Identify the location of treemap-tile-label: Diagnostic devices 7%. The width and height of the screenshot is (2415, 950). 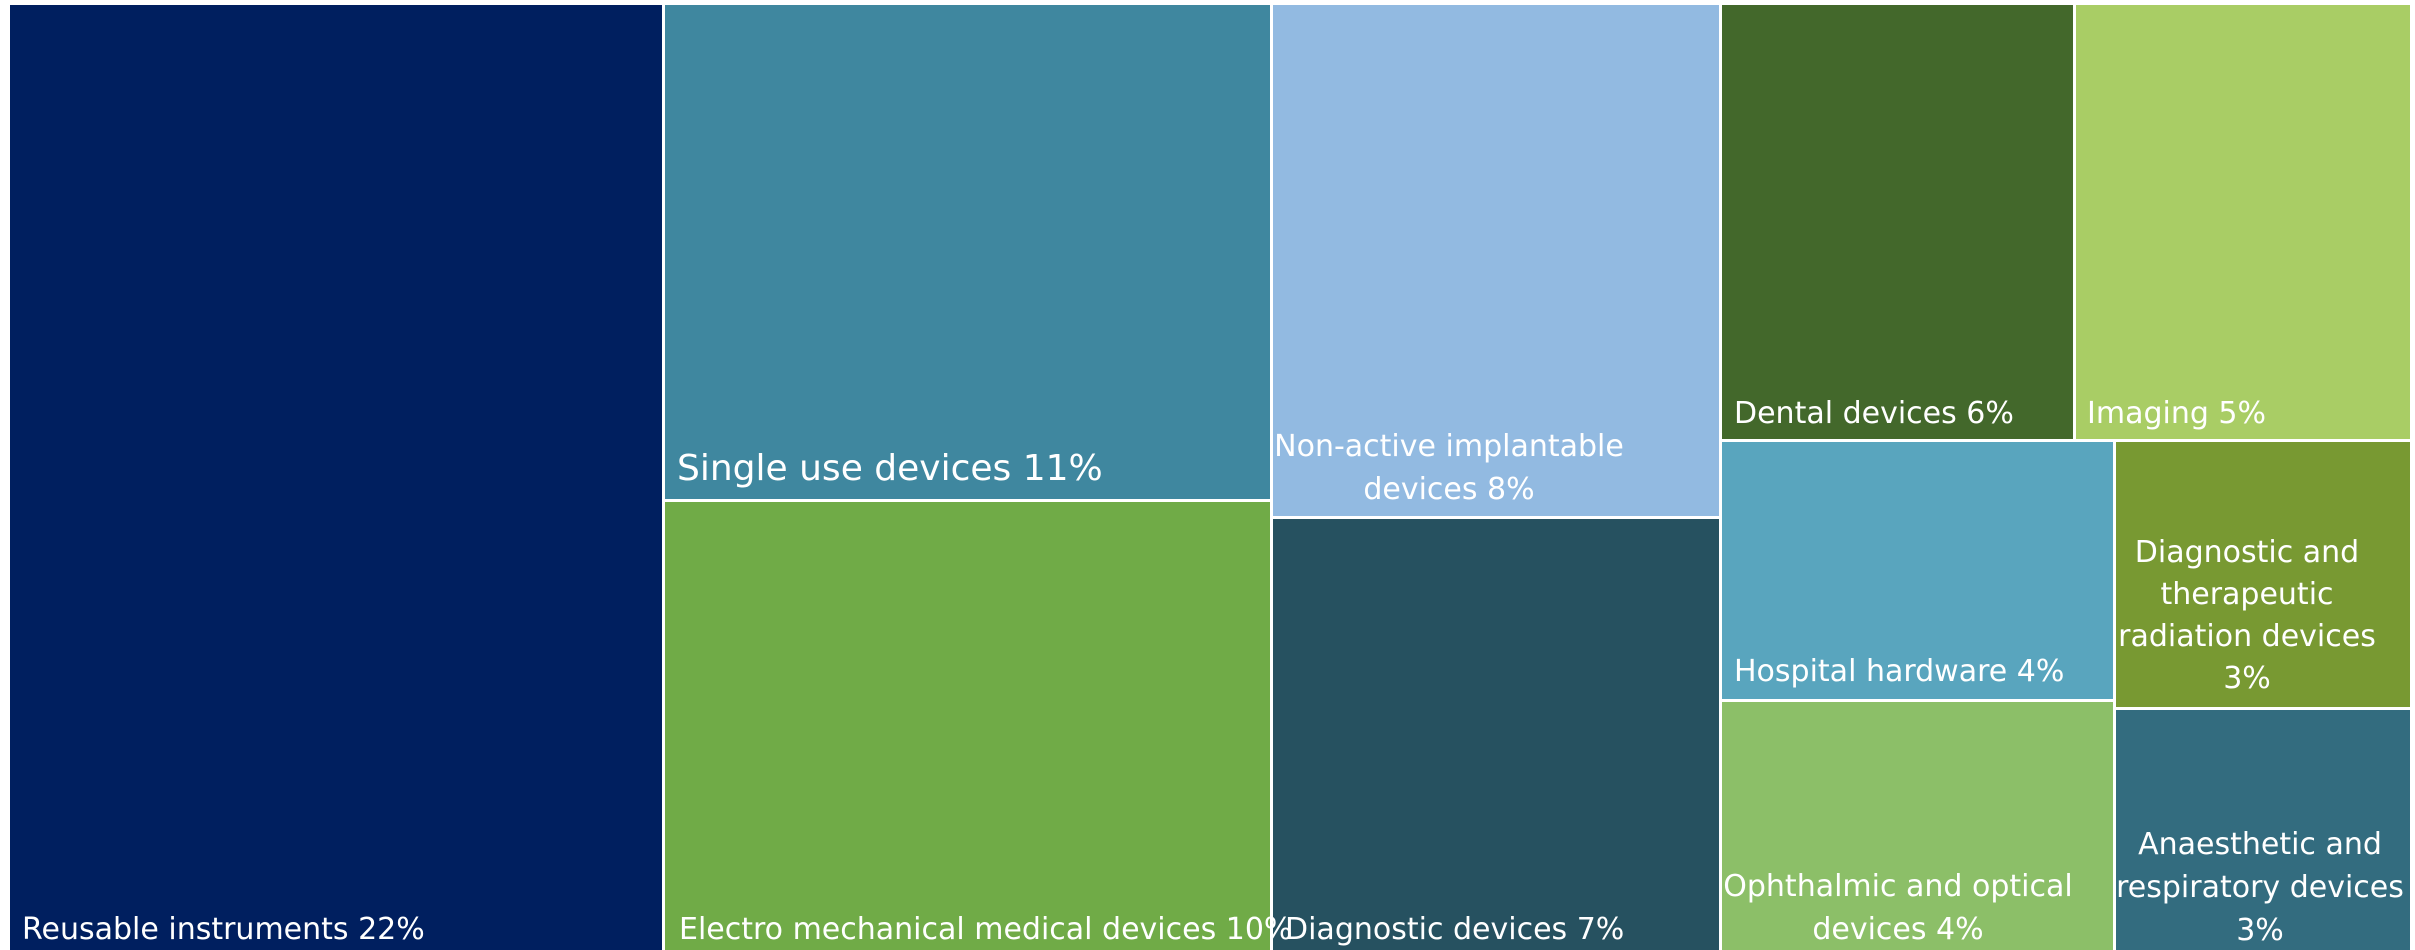
(1454, 929).